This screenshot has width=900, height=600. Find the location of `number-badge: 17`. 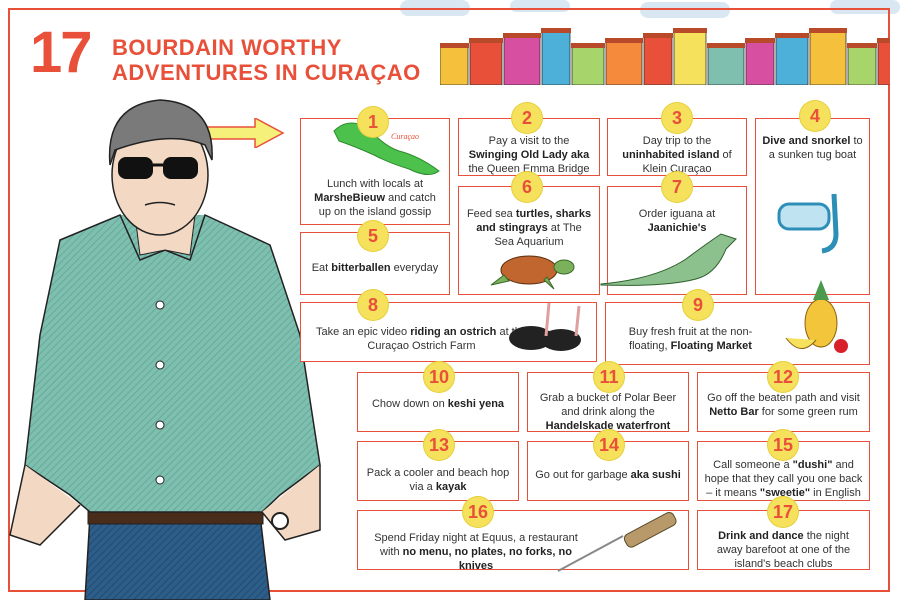

number-badge: 17 is located at coordinates (783, 512).